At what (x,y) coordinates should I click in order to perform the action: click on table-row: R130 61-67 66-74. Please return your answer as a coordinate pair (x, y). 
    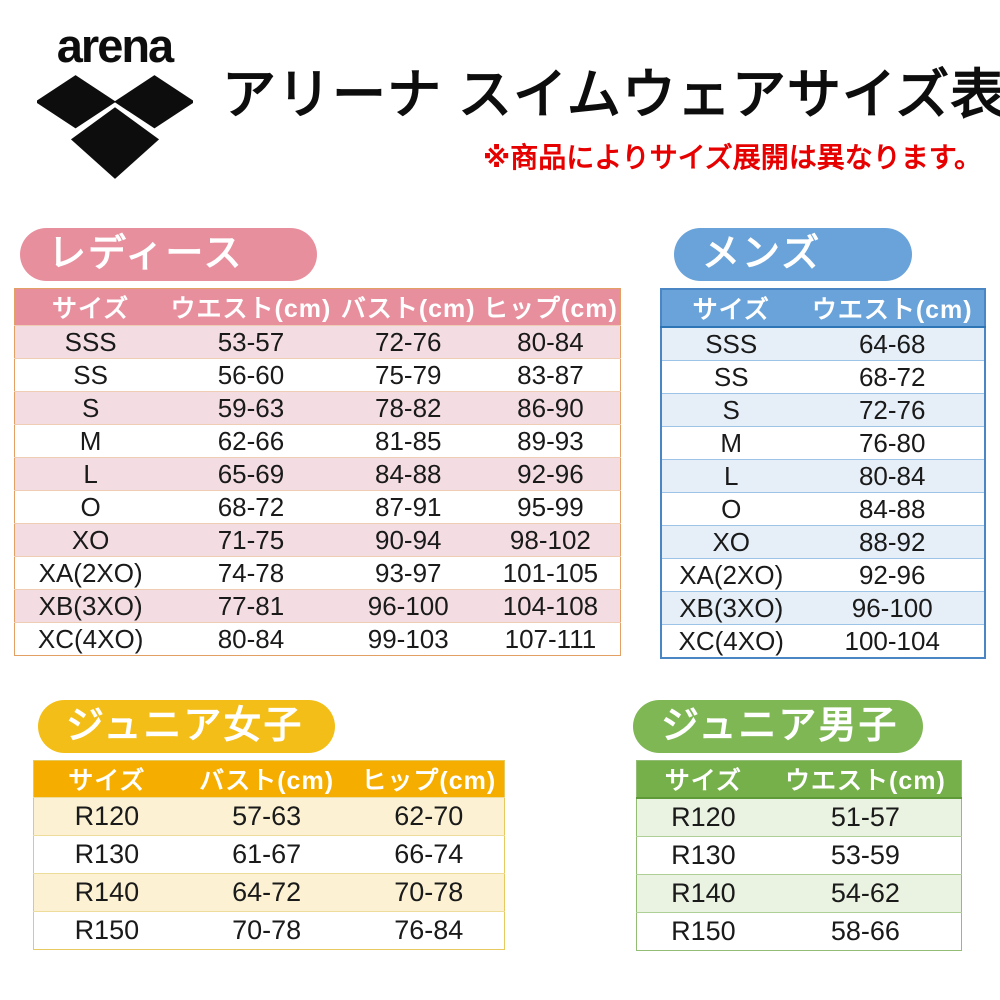
    Looking at the image, I should click on (269, 854).